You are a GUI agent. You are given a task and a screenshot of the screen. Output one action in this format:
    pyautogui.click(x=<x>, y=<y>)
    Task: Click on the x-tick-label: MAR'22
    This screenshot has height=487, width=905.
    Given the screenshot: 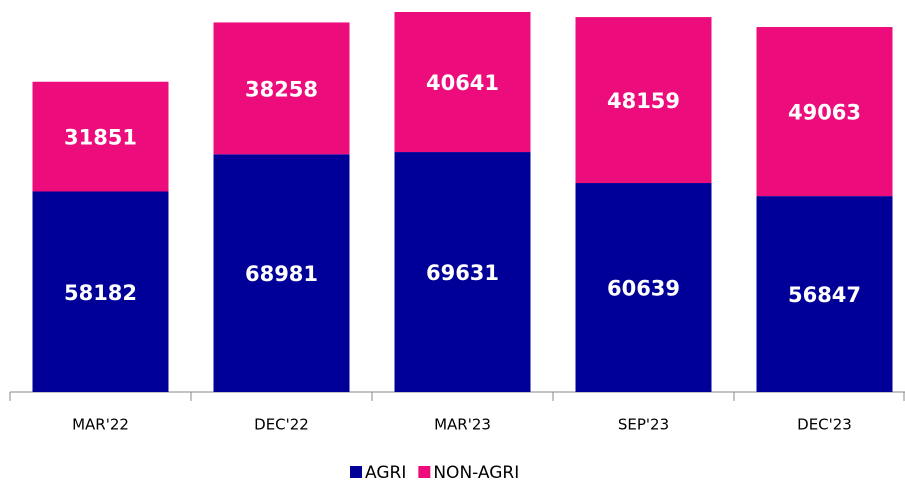 What is the action you would take?
    pyautogui.click(x=100, y=425)
    